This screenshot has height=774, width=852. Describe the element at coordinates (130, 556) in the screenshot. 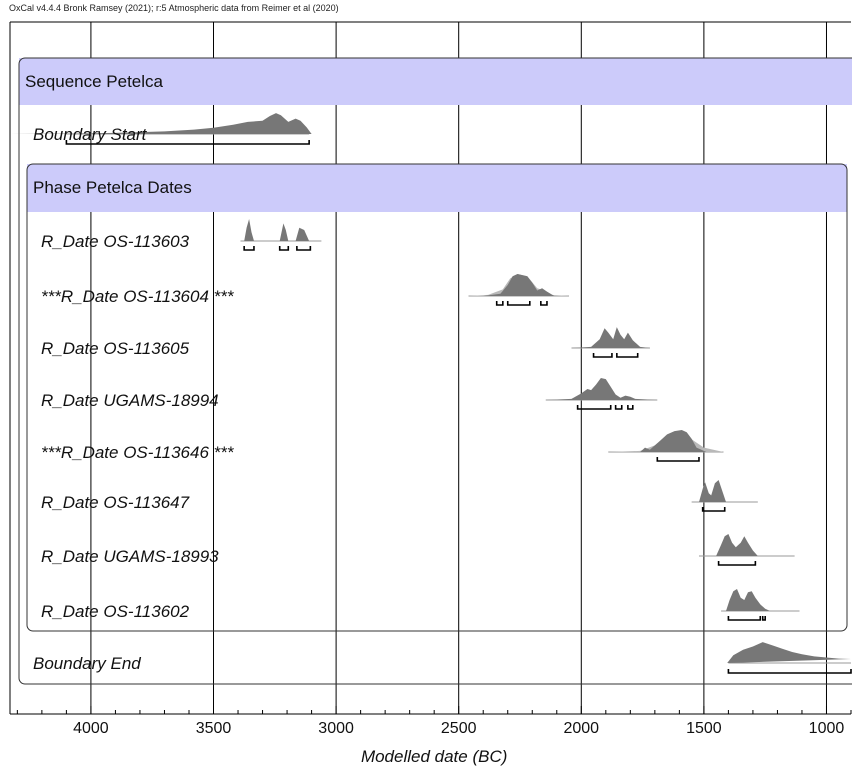

I see `item-label: R_Date UGAMS-18993` at that location.